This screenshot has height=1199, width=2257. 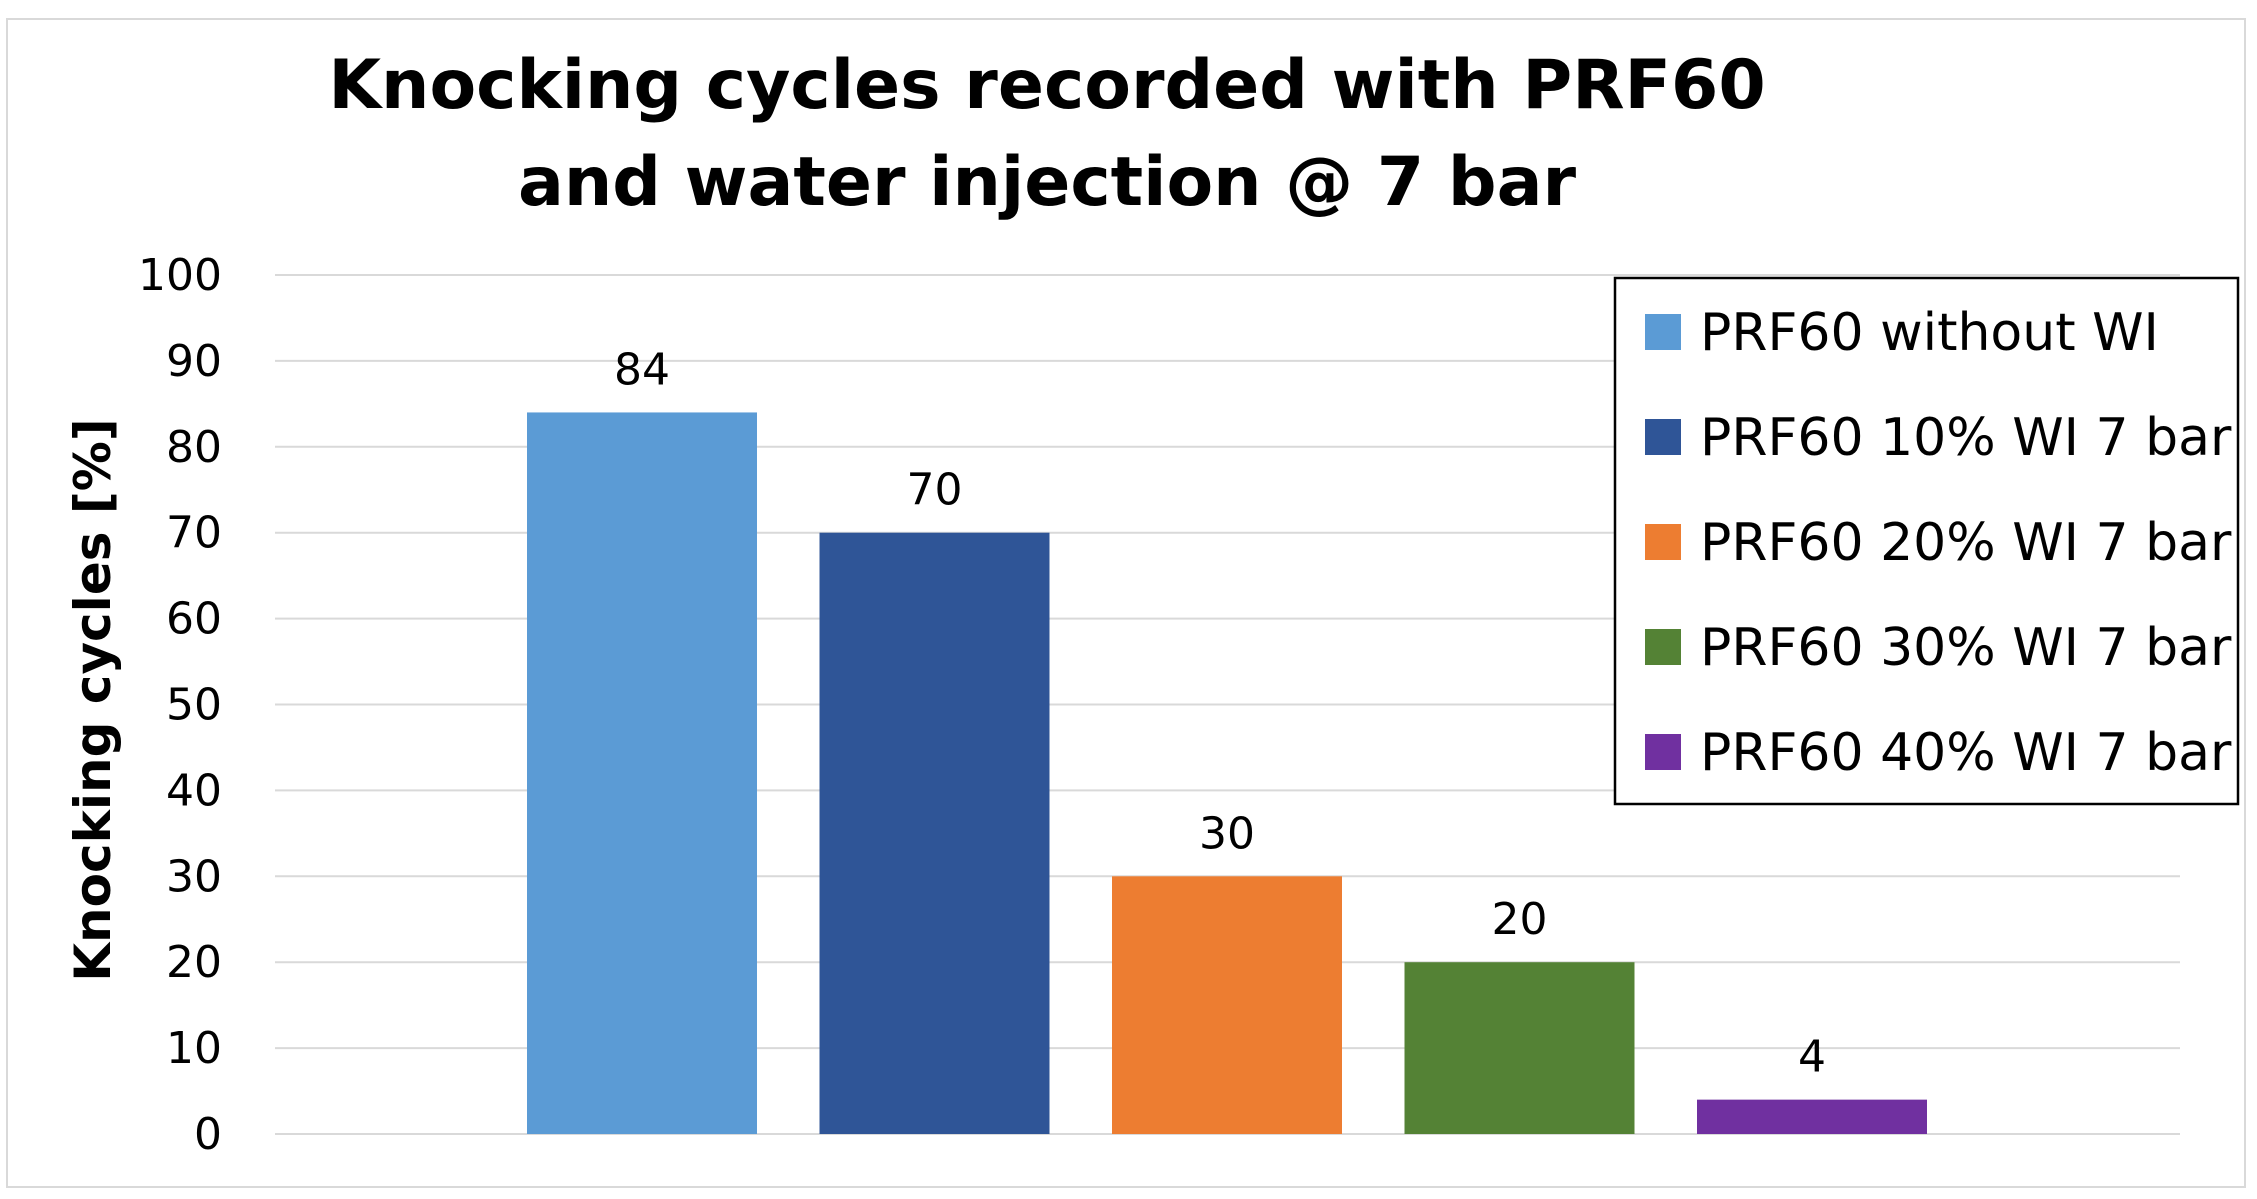 What do you see at coordinates (194, 361) in the screenshot?
I see `y-tick-label: 90` at bounding box center [194, 361].